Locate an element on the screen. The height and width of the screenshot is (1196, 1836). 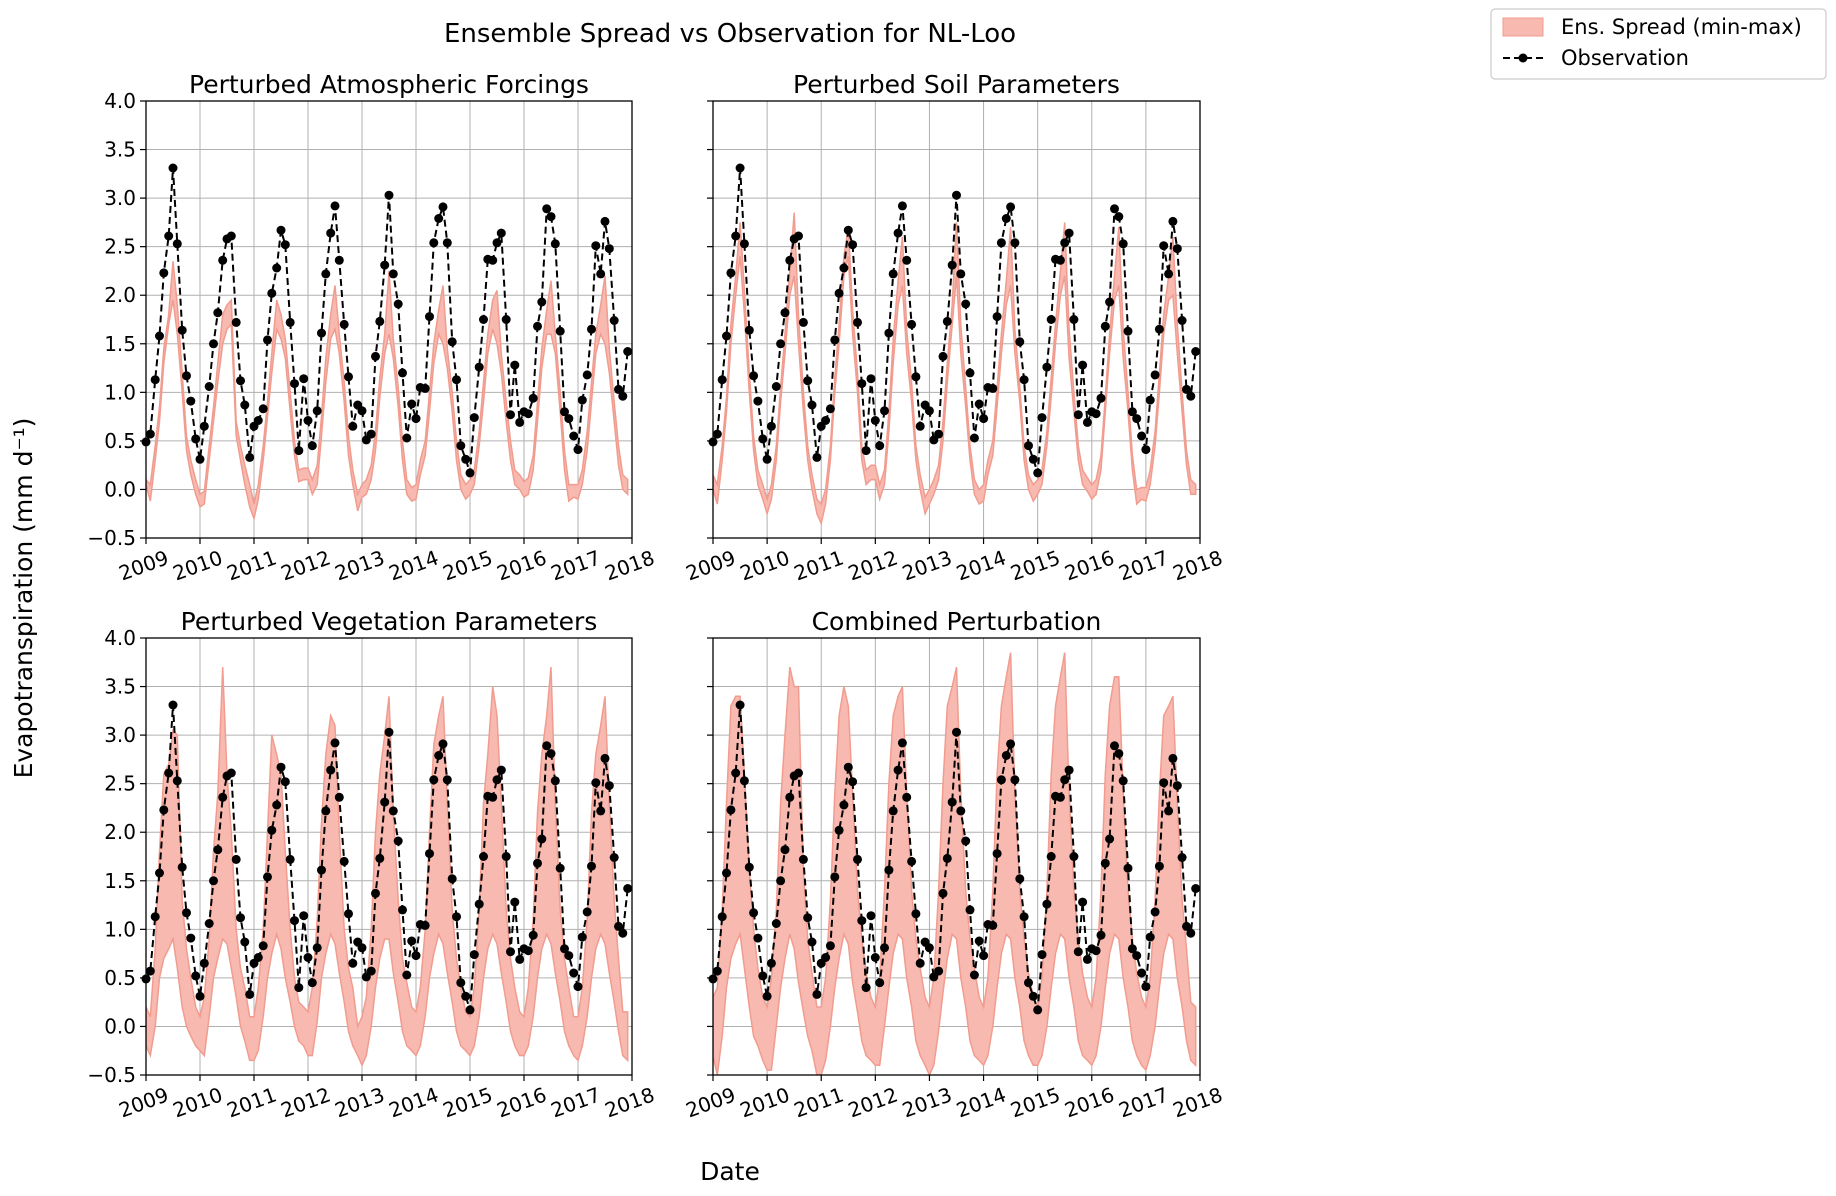
x-axis-label: Date is located at coordinates (730, 1171).